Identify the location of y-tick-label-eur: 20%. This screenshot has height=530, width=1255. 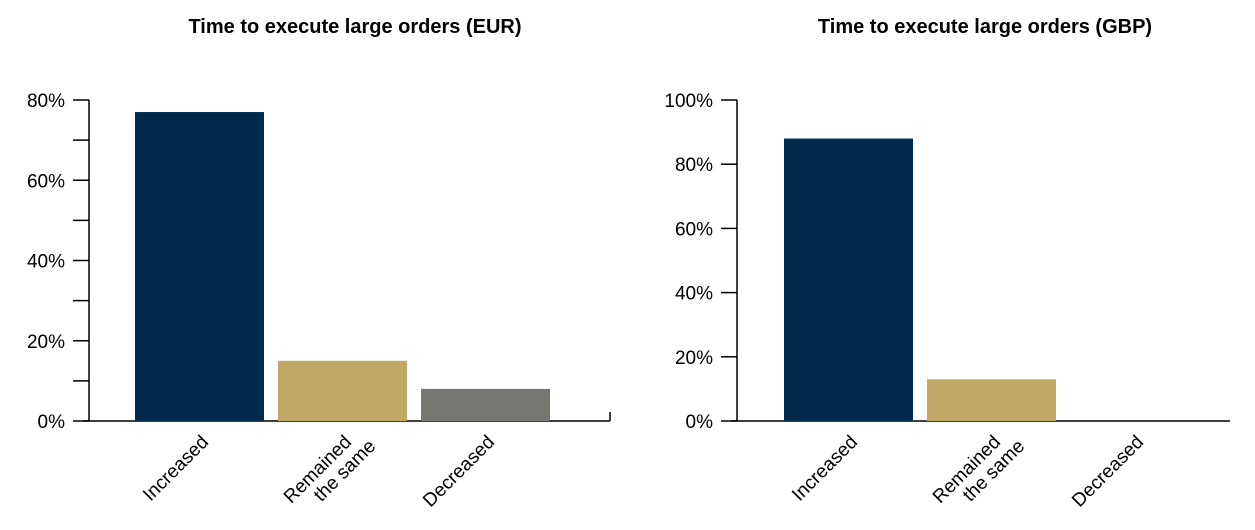
(46, 342).